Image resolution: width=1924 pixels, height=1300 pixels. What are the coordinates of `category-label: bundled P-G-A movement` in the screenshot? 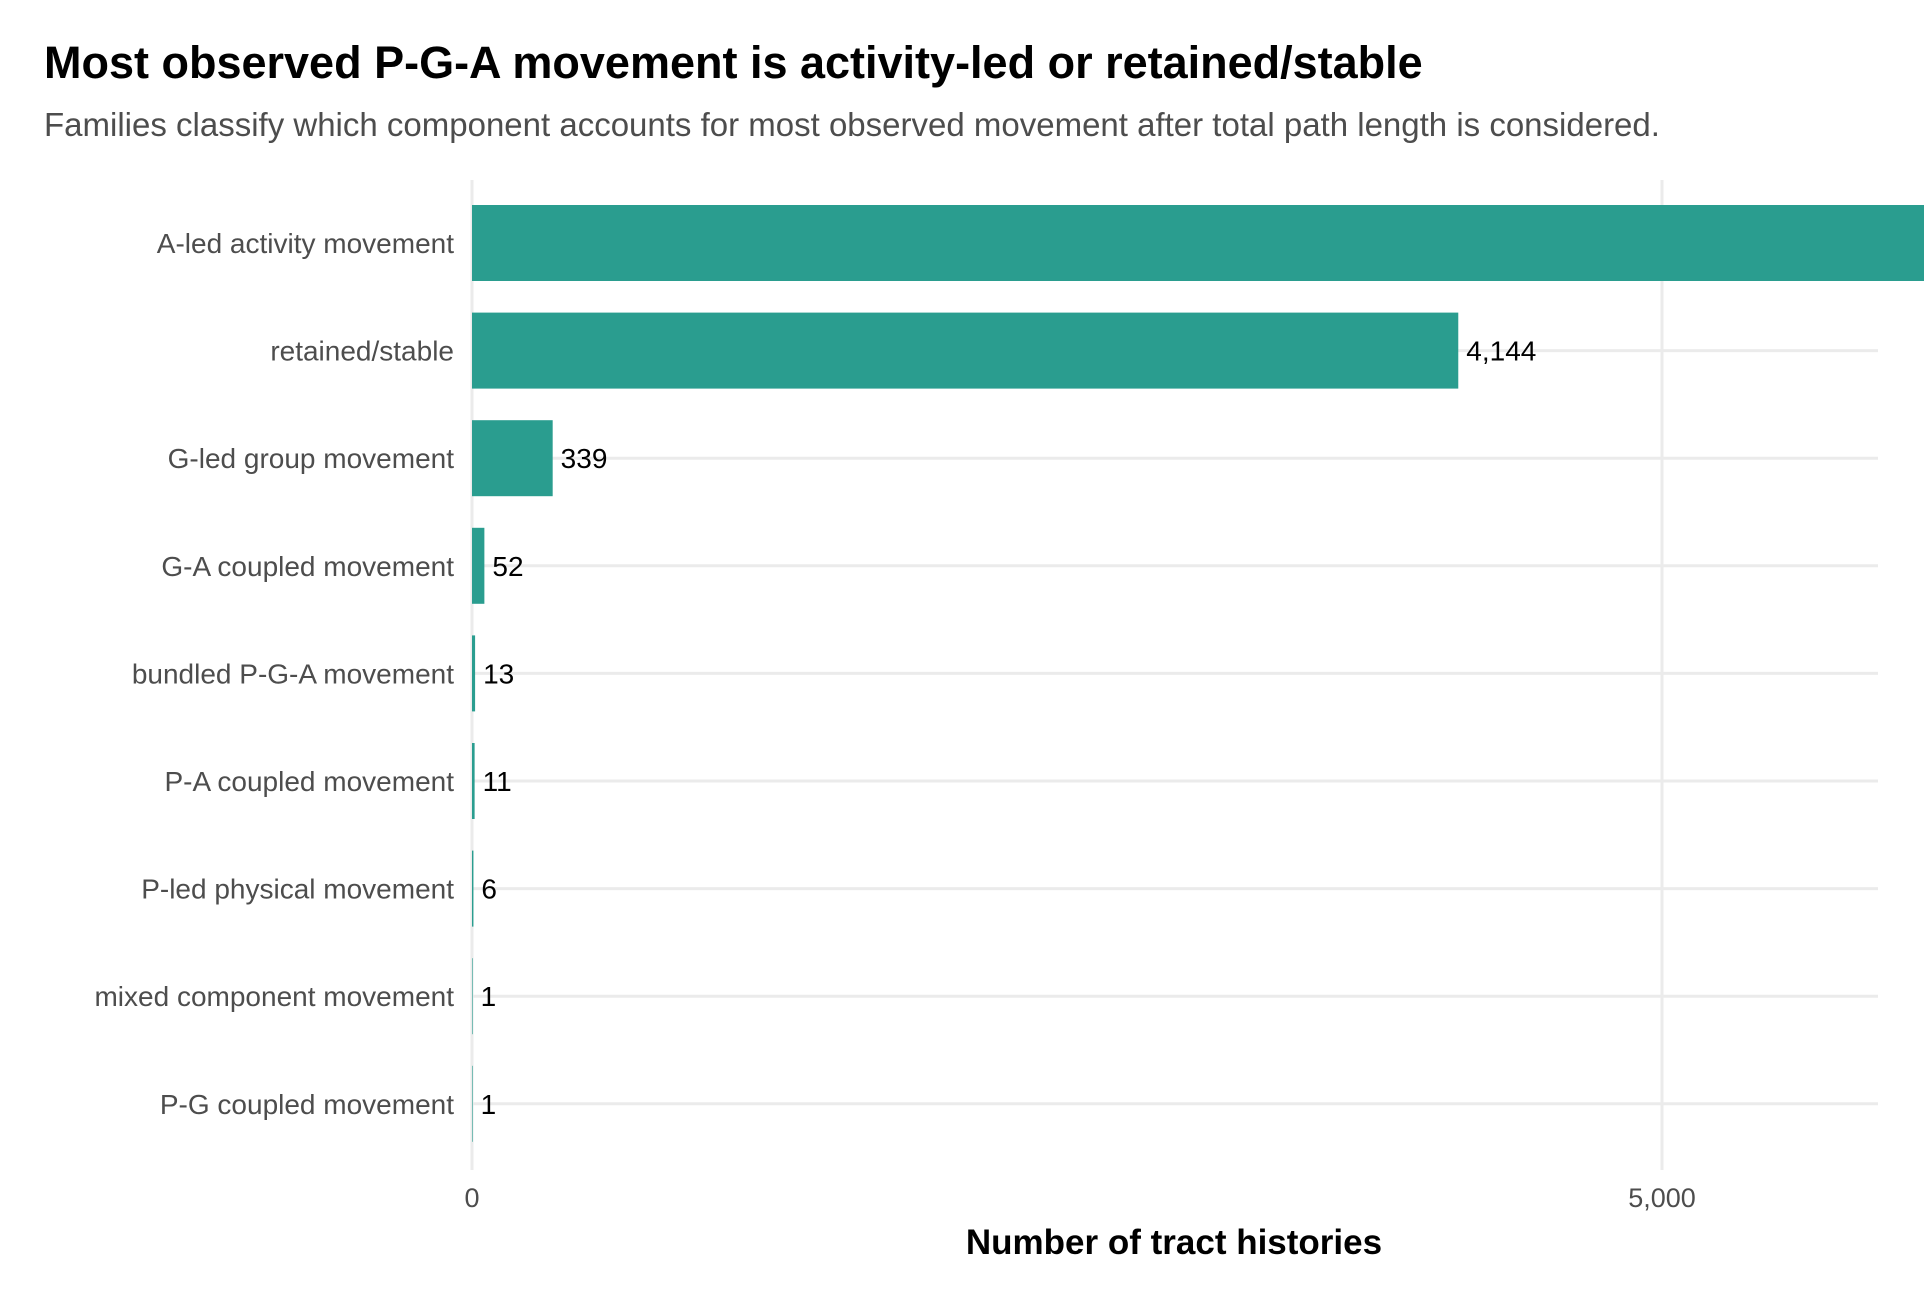 It's located at (293, 673).